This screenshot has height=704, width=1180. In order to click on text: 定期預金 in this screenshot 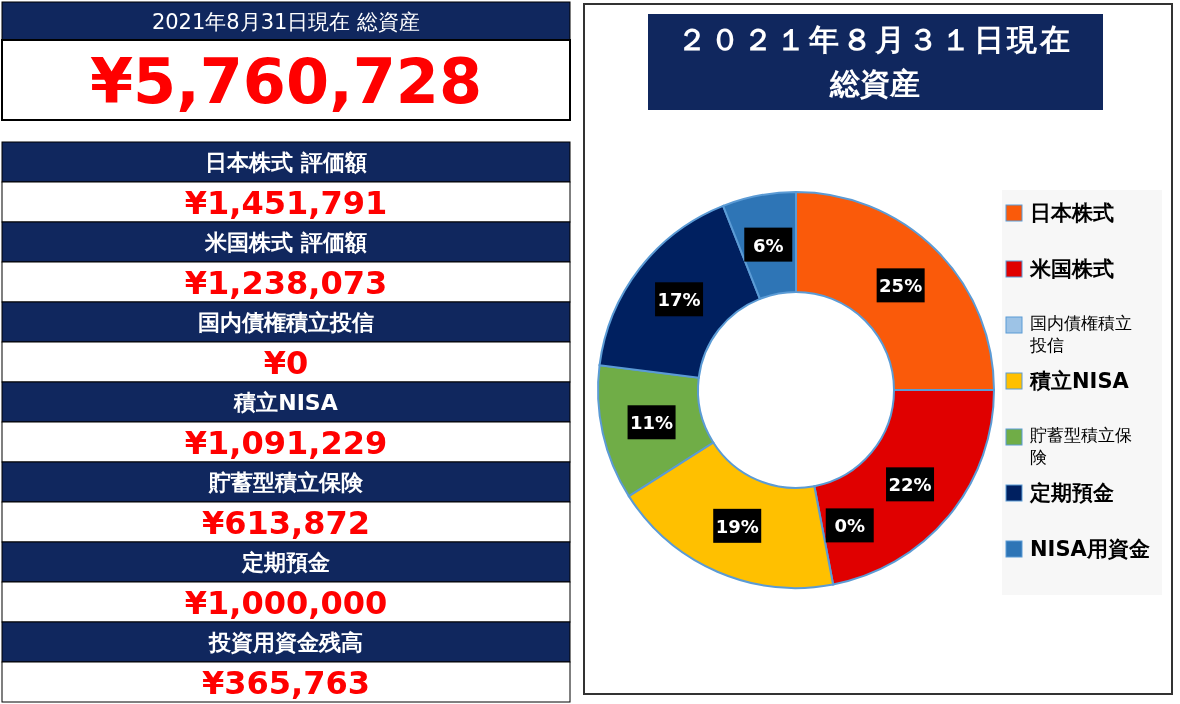, I will do `click(285, 562)`.